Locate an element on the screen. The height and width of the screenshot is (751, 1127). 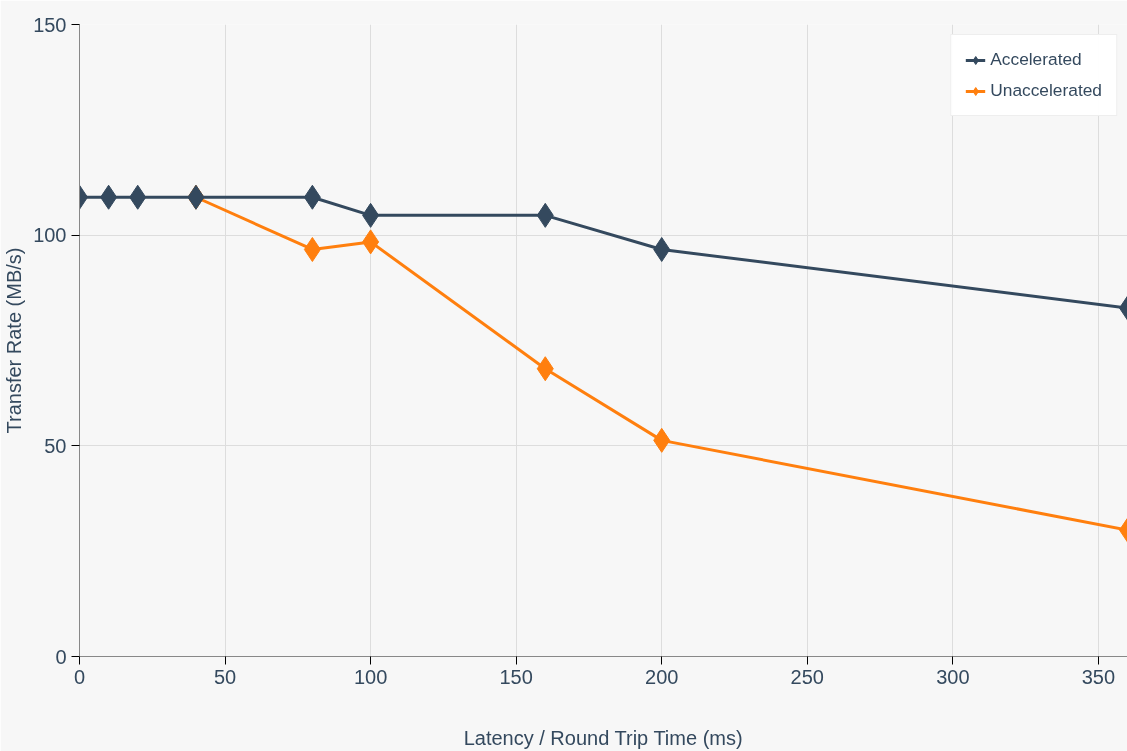
x-tick-label: 250 is located at coordinates (807, 676).